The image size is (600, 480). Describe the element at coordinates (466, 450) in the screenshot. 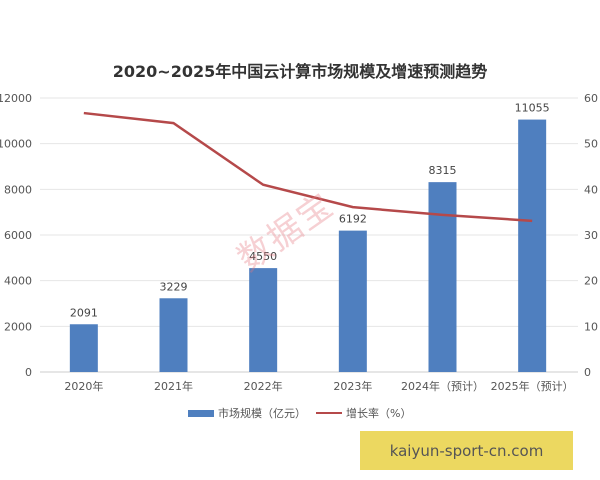

I see `site-label: kaiyun-sport-cn.com` at that location.